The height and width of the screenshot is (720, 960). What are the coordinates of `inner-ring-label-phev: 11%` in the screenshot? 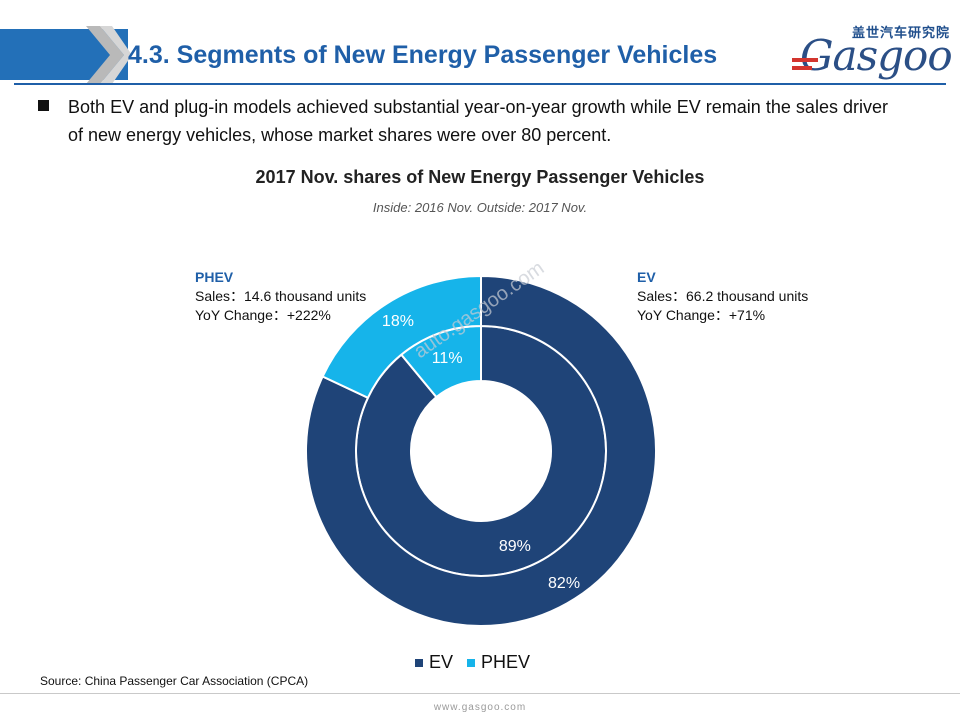 It's located at (447, 358).